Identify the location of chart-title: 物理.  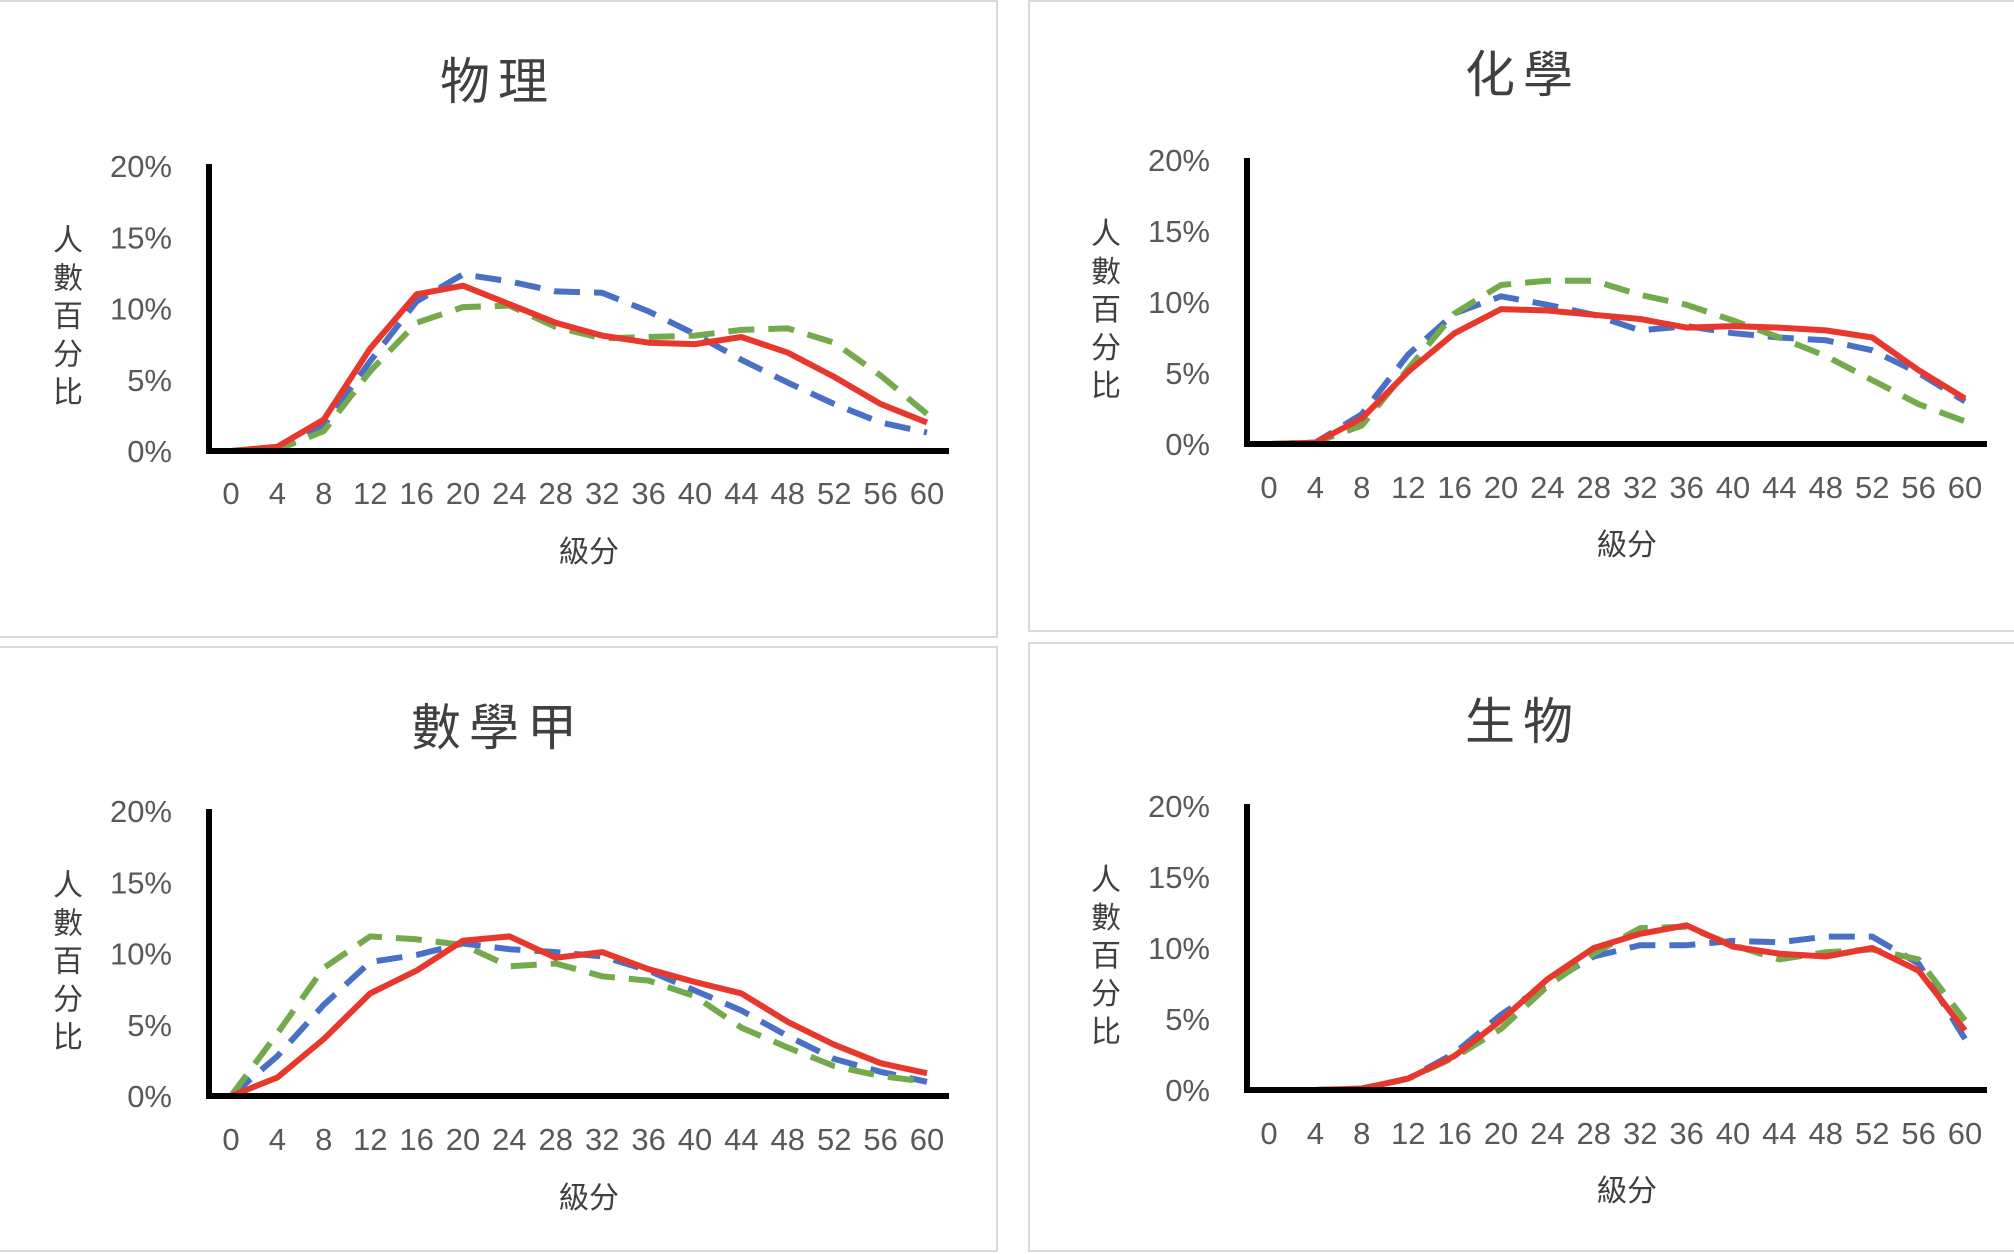
(498, 82).